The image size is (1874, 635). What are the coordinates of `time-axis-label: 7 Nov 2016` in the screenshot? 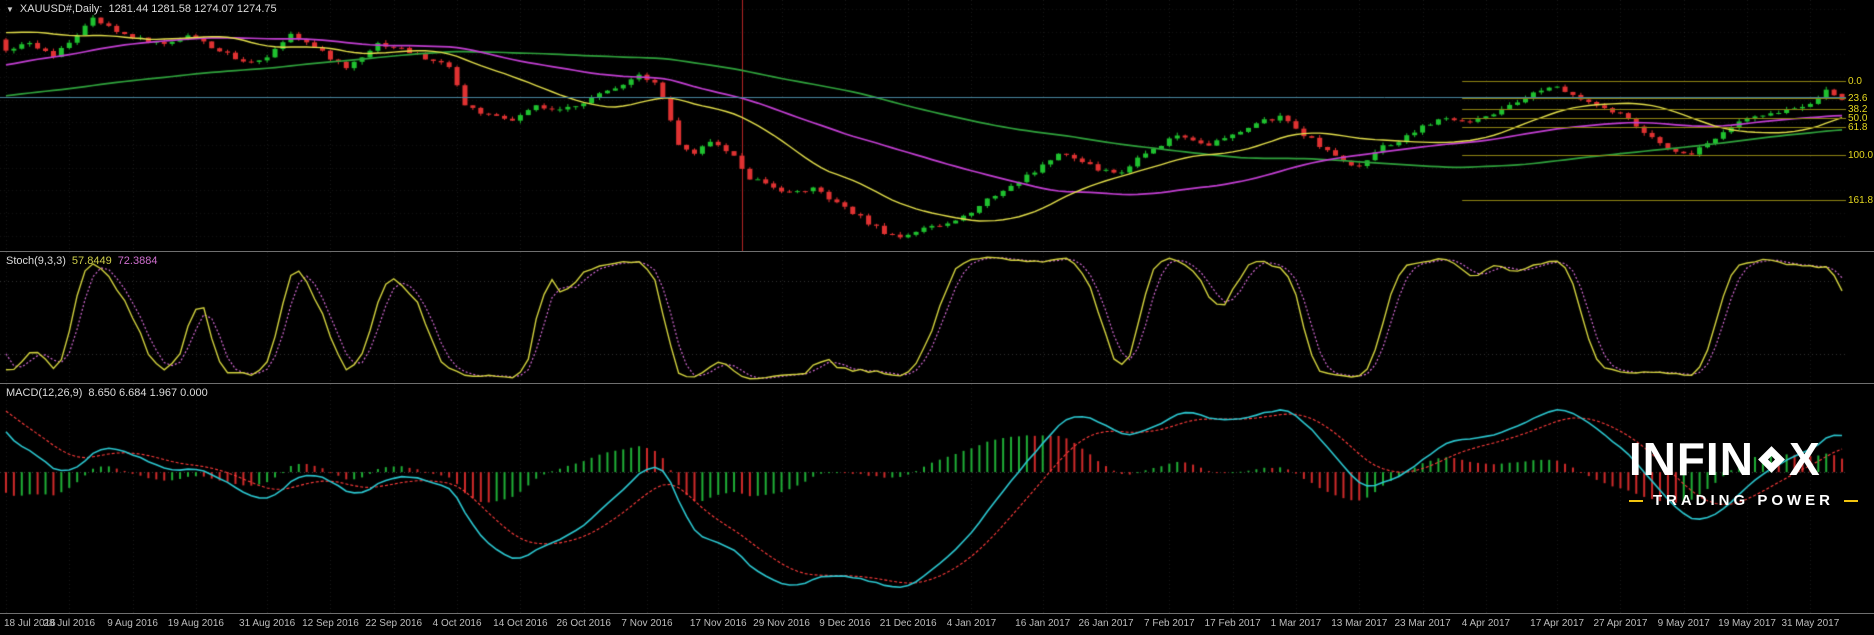 It's located at (647, 623).